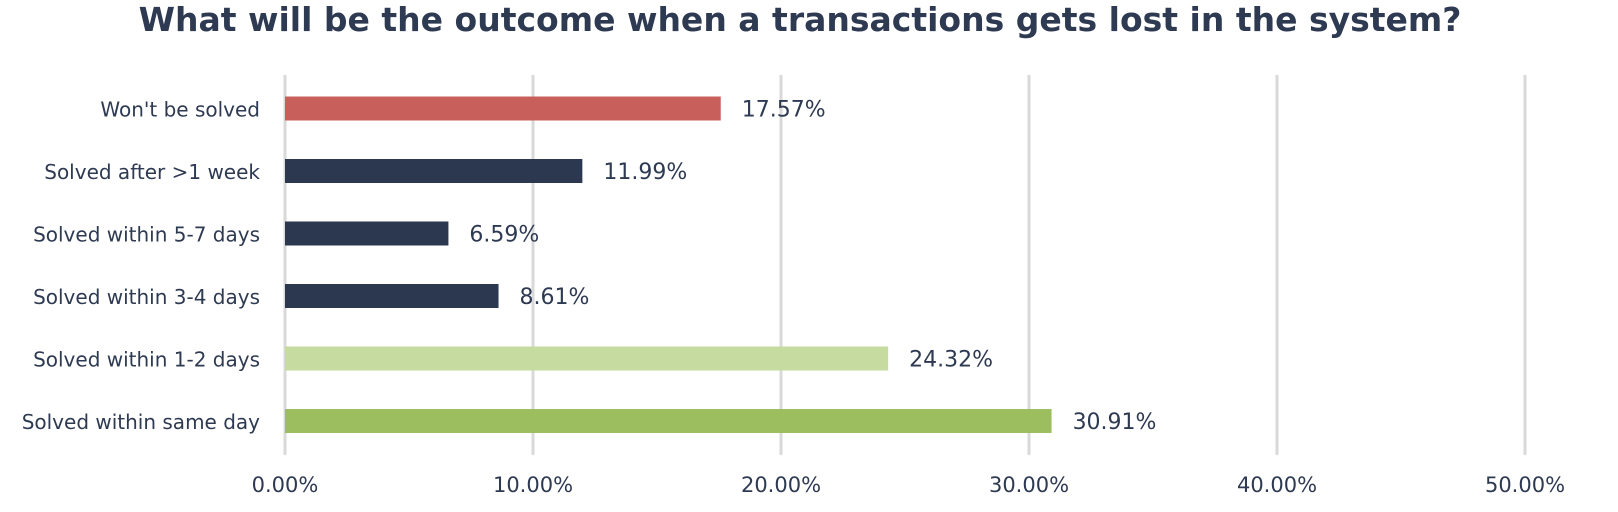 The height and width of the screenshot is (512, 1618). I want to click on data-label: 17.57%, so click(784, 110).